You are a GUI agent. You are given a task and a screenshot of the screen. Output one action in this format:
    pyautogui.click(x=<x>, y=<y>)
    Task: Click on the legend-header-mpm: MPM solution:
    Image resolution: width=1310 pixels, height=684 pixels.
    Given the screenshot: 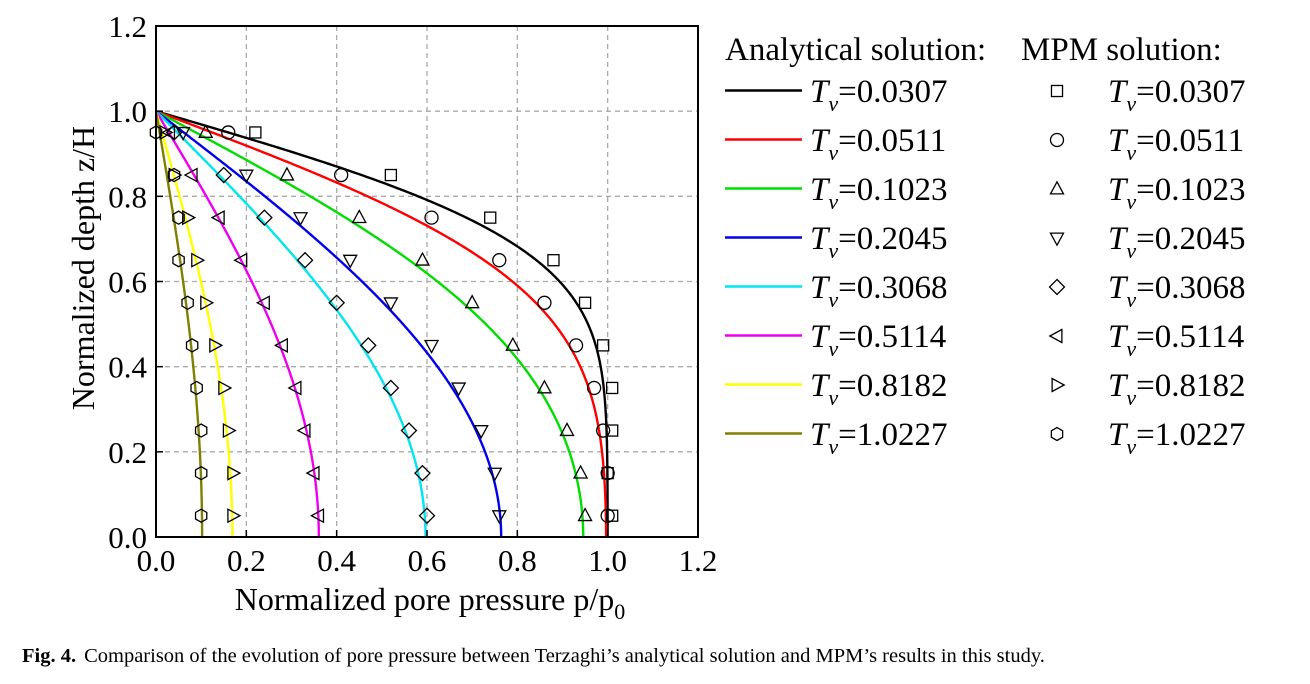 What is the action you would take?
    pyautogui.click(x=1121, y=50)
    